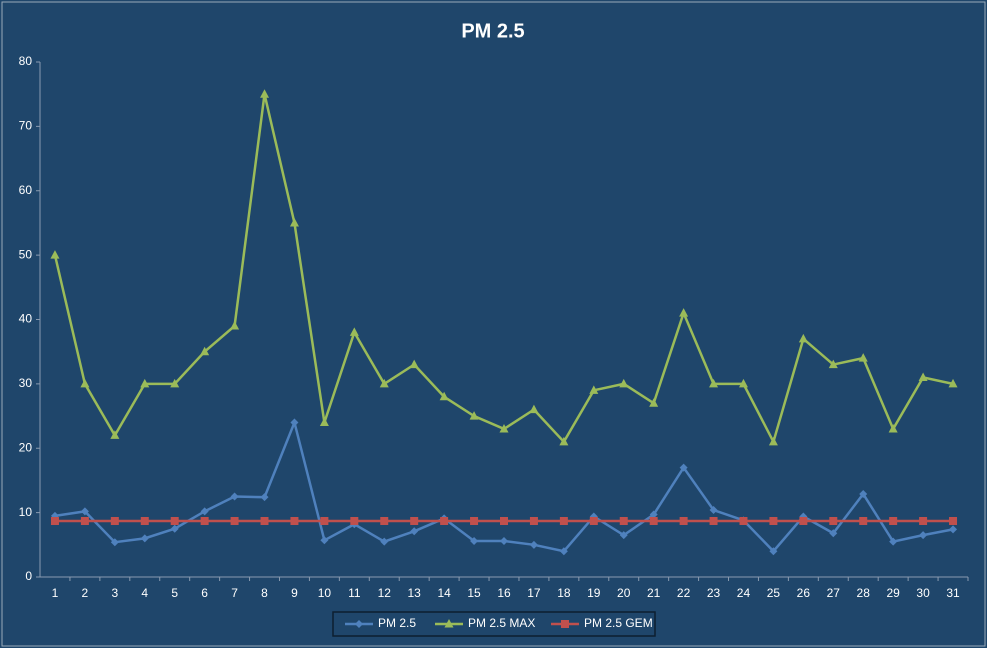 The image size is (987, 648). What do you see at coordinates (325, 593) in the screenshot?
I see `x-tick-label: 10` at bounding box center [325, 593].